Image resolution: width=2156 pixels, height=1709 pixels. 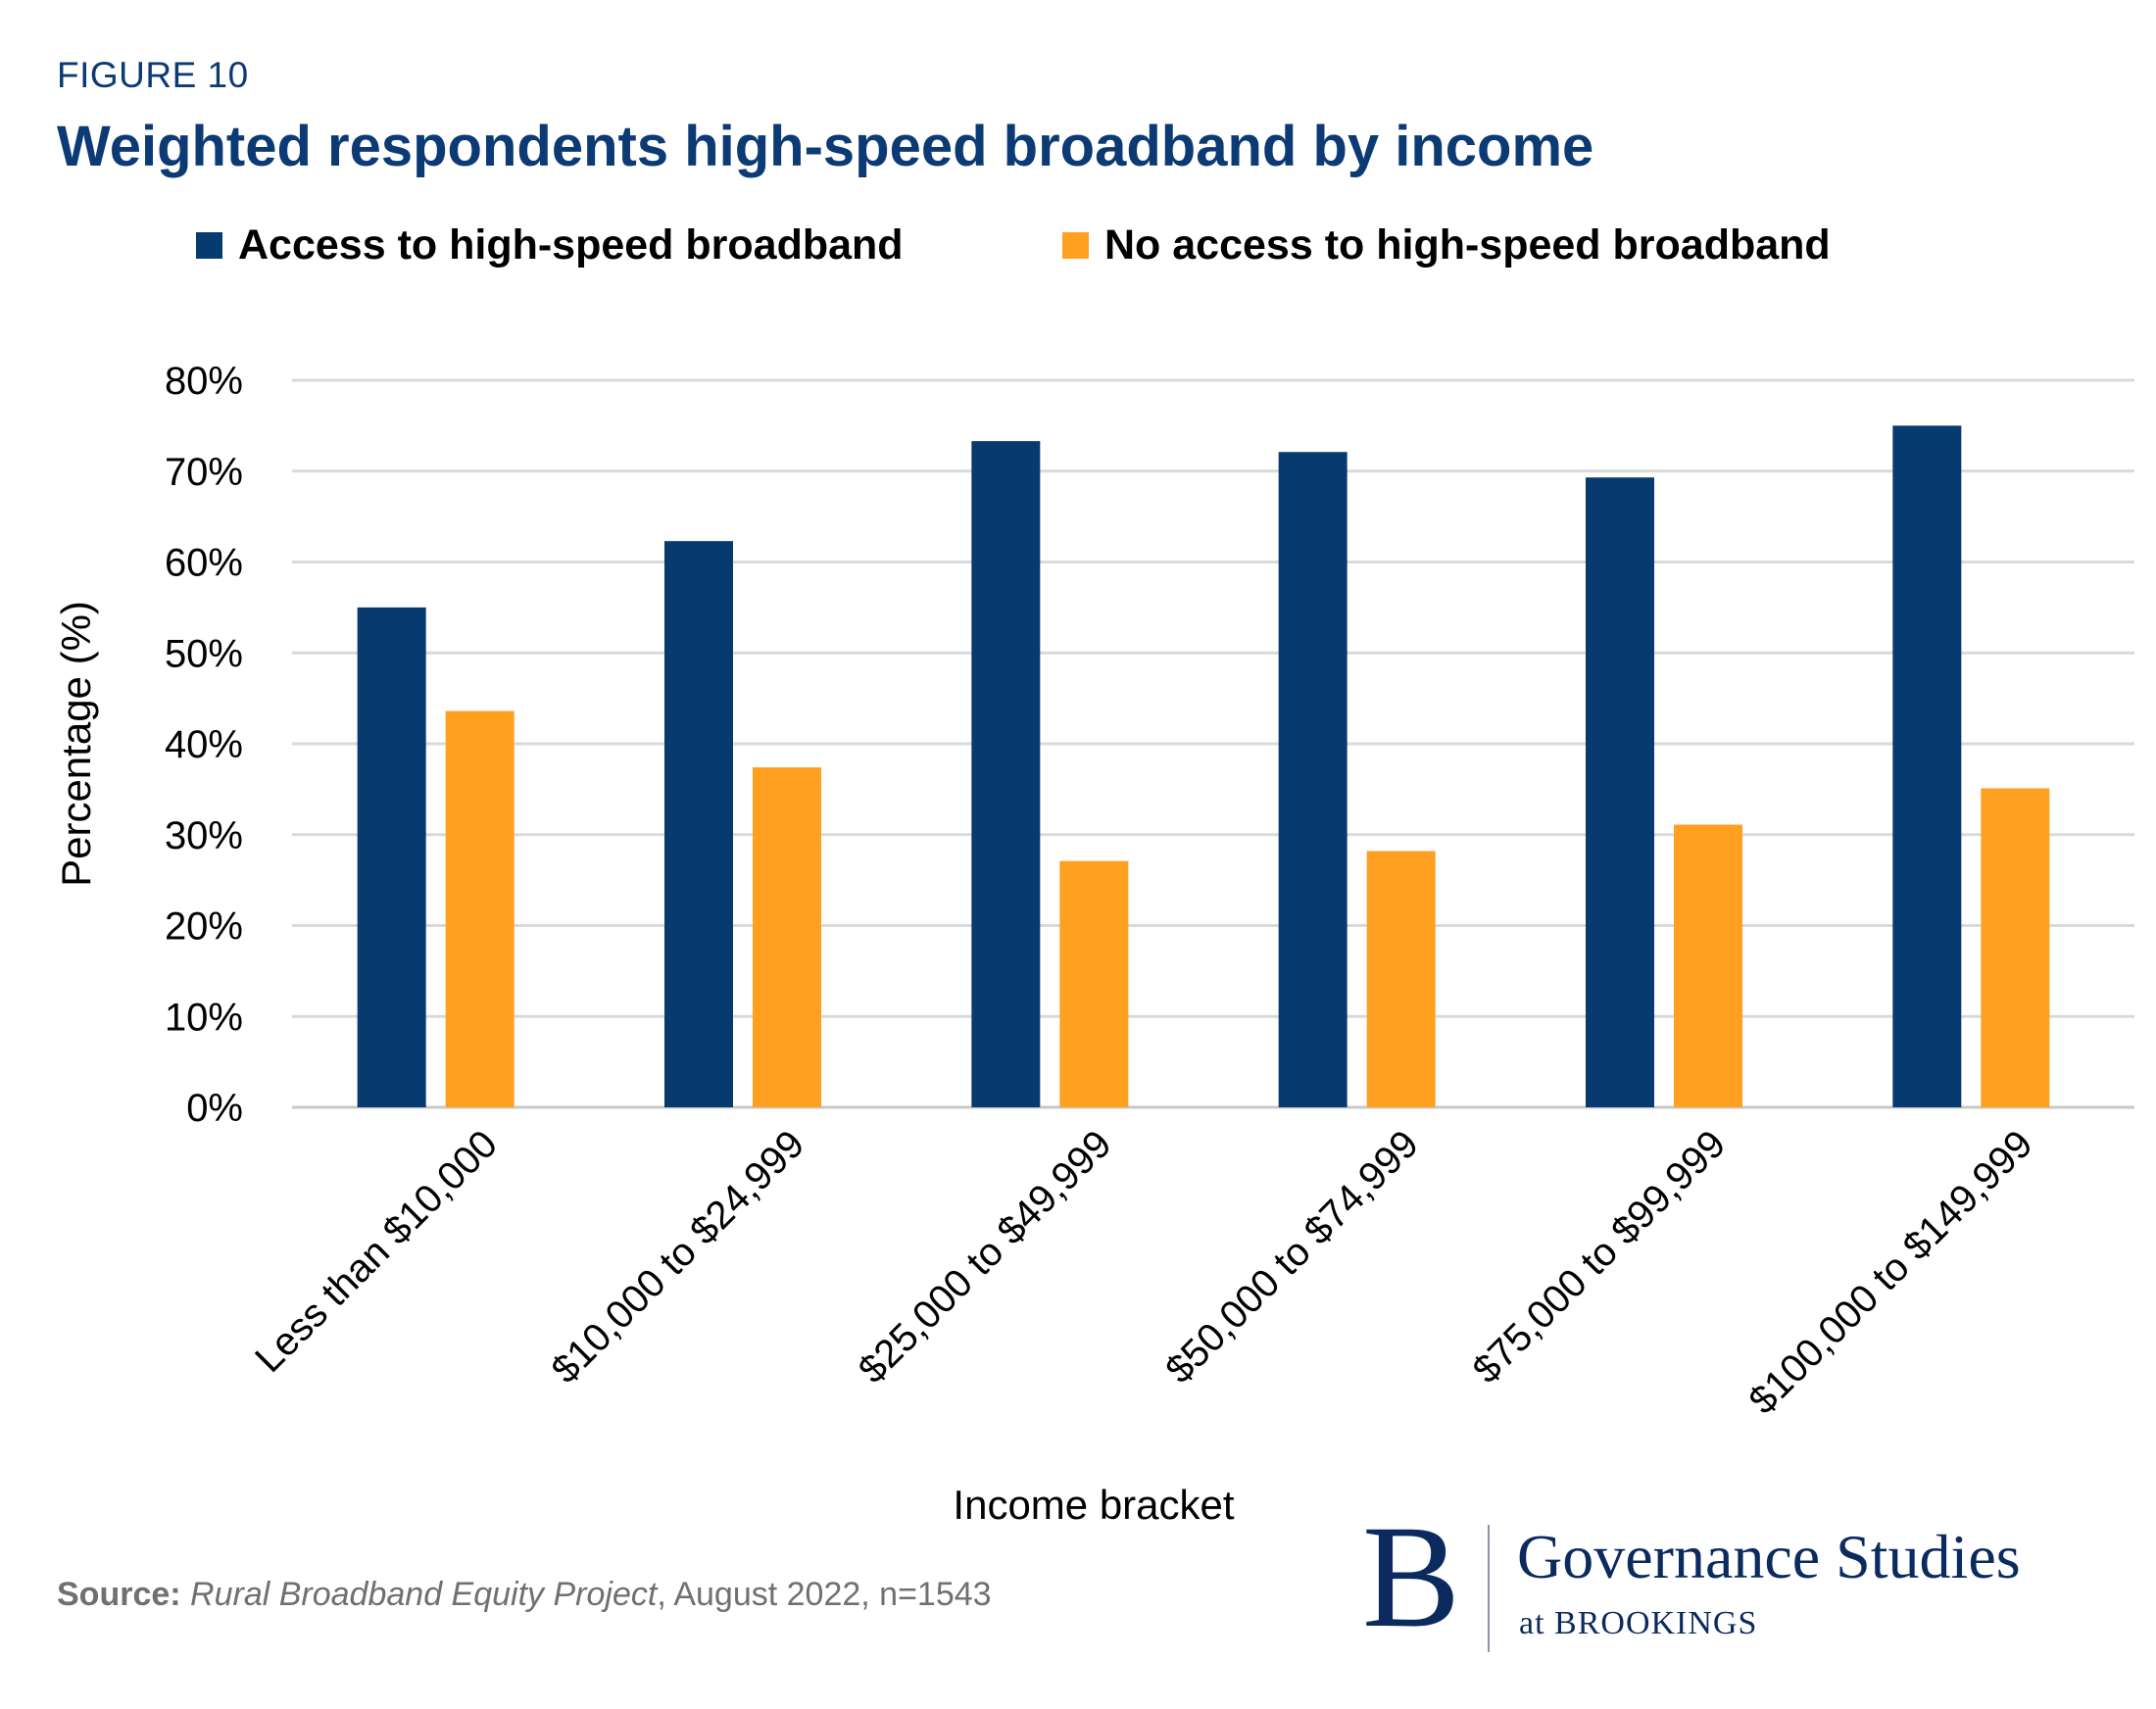 I want to click on y-tick-label: 80%, so click(x=204, y=382).